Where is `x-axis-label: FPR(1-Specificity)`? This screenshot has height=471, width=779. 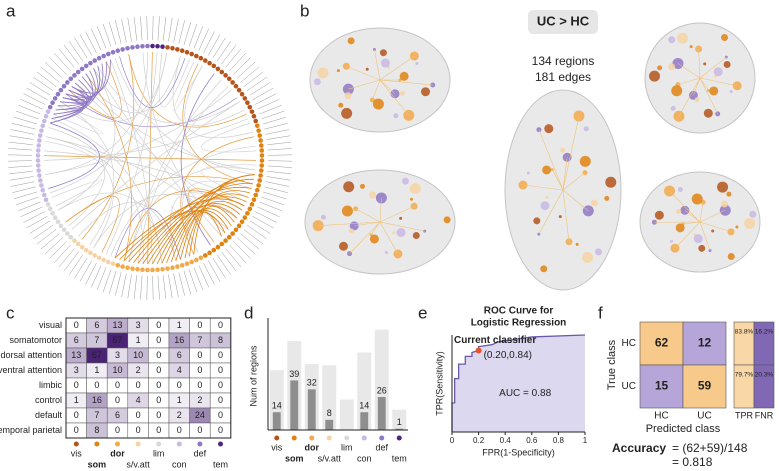
x-axis-label: FPR(1-Specificity) is located at coordinates (518, 452).